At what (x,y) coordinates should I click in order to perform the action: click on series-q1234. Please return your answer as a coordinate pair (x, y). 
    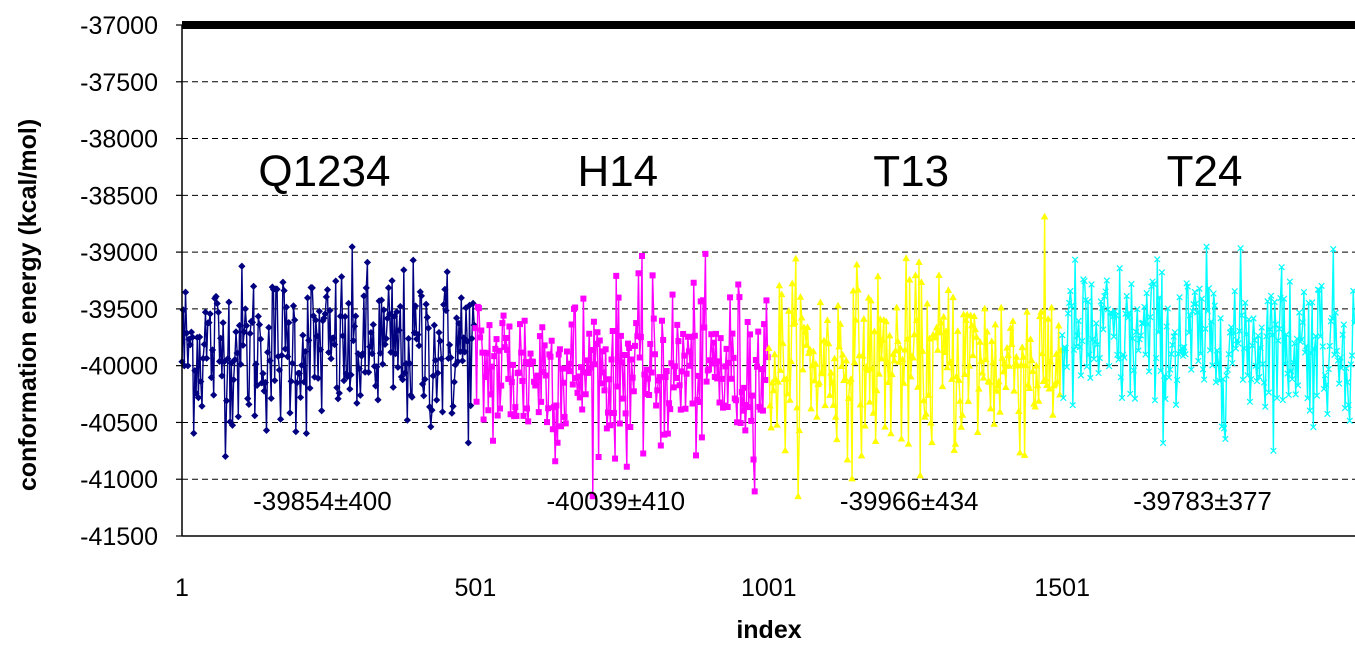
    Looking at the image, I should click on (328, 351).